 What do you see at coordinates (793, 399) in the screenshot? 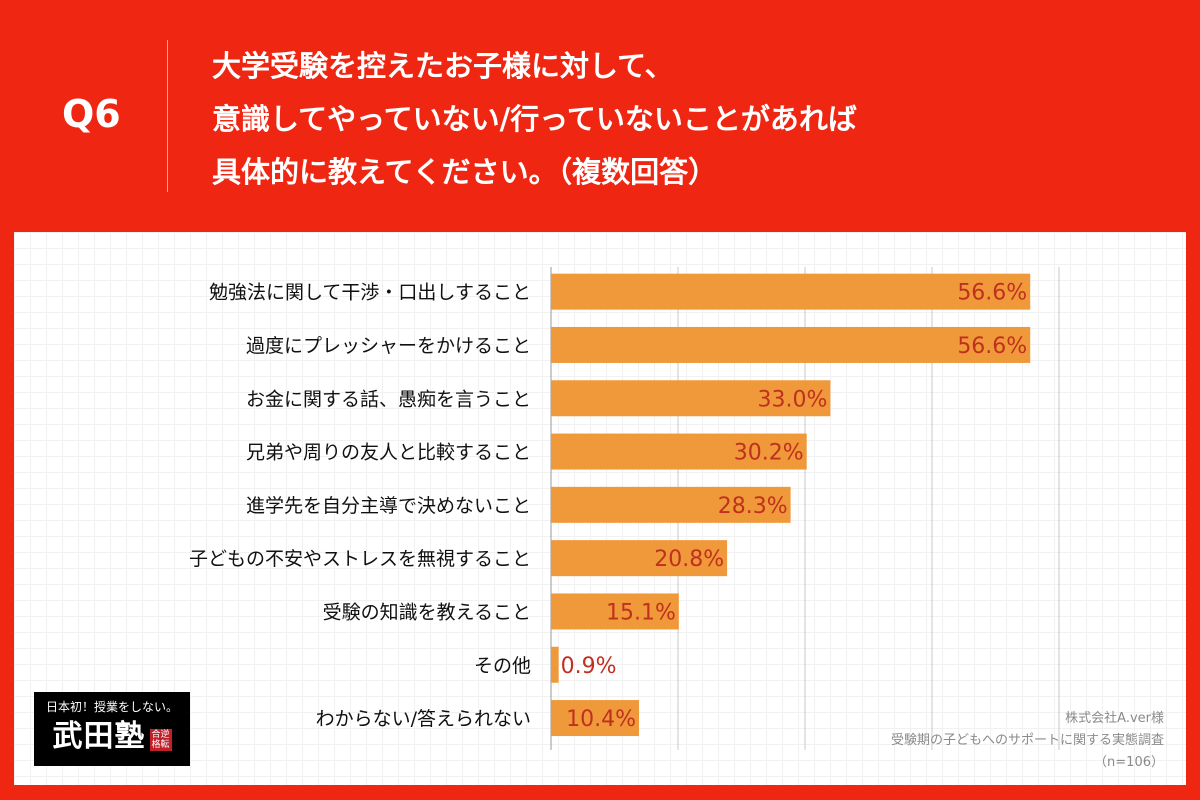
I see `data-label: 33.0%` at bounding box center [793, 399].